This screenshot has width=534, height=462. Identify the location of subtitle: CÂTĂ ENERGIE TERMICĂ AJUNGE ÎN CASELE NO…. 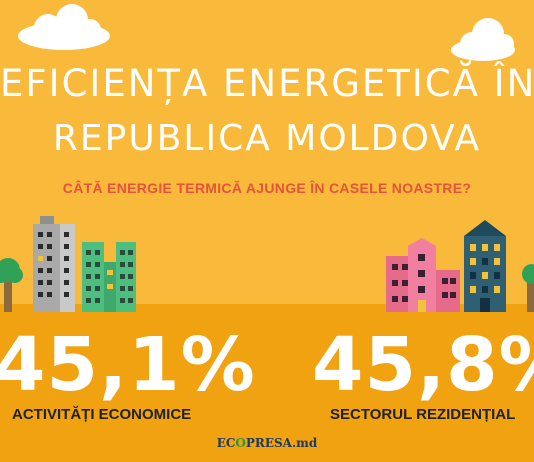
(267, 188).